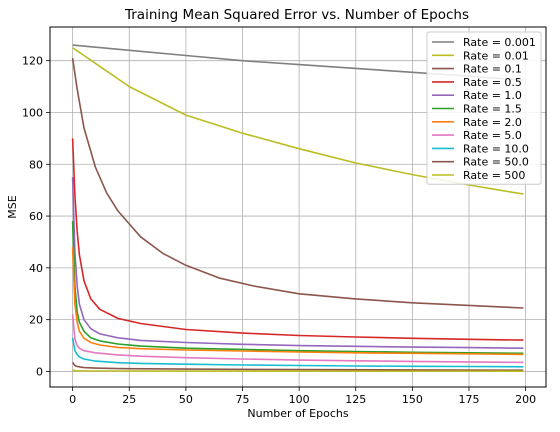 This screenshot has height=432, width=560. I want to click on y-axis-ticks: 0 20 40 60 80 100 120, so click(36, 216).